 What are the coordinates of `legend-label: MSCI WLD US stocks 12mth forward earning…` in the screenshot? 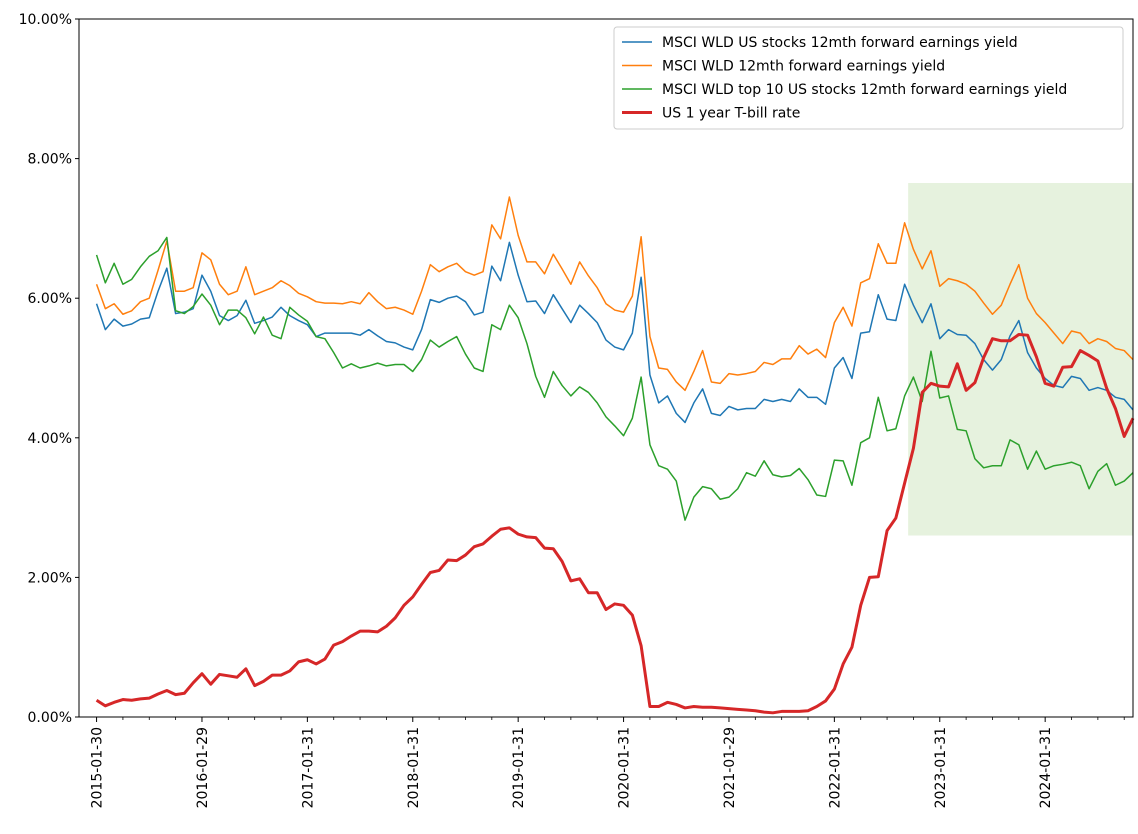 It's located at (840, 43).